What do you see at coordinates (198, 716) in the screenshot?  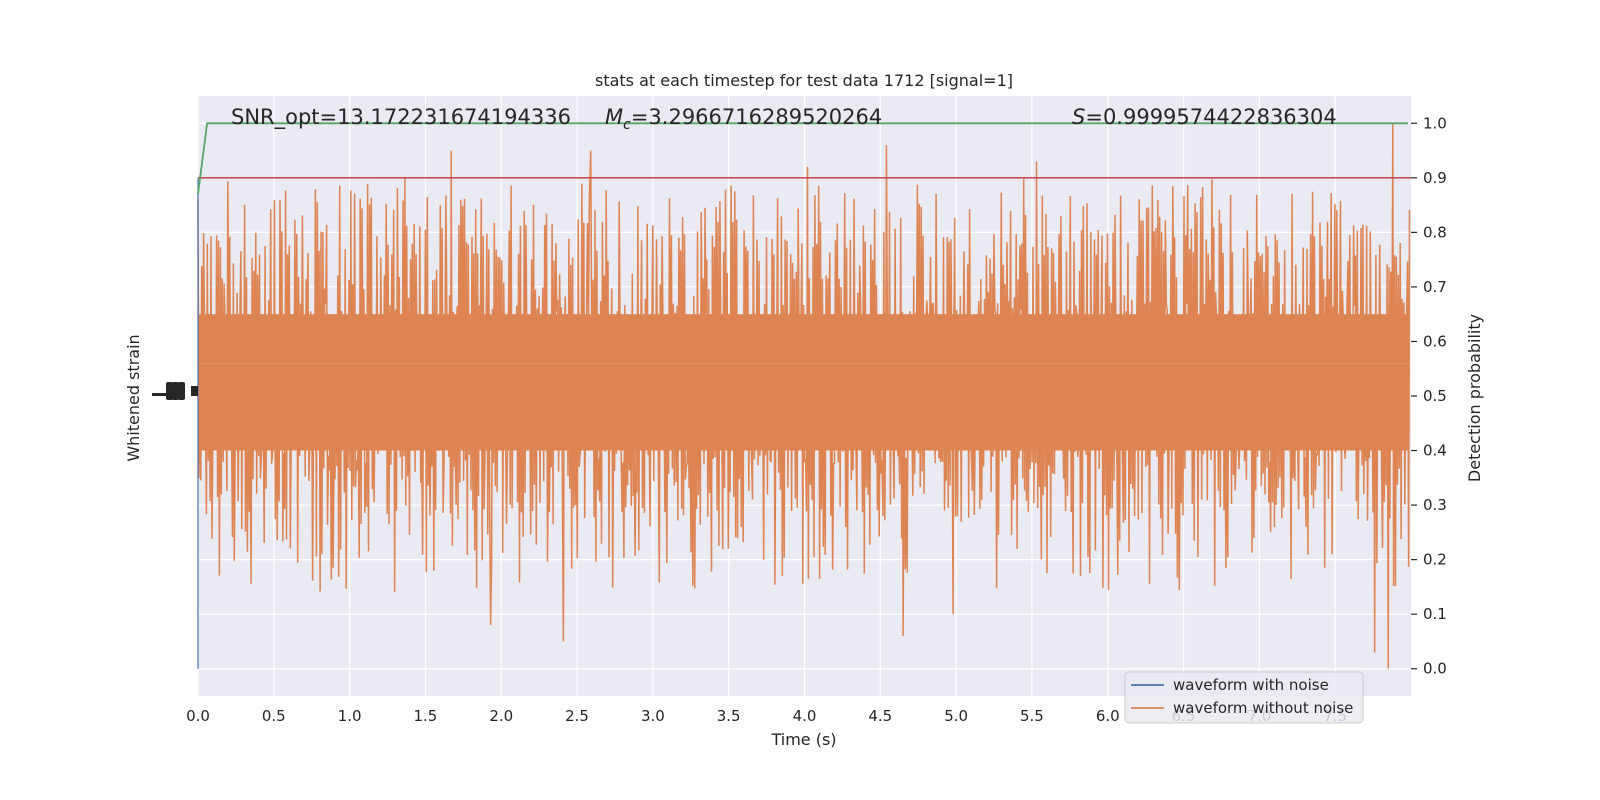 I see `x-tick-label-0: 0.0` at bounding box center [198, 716].